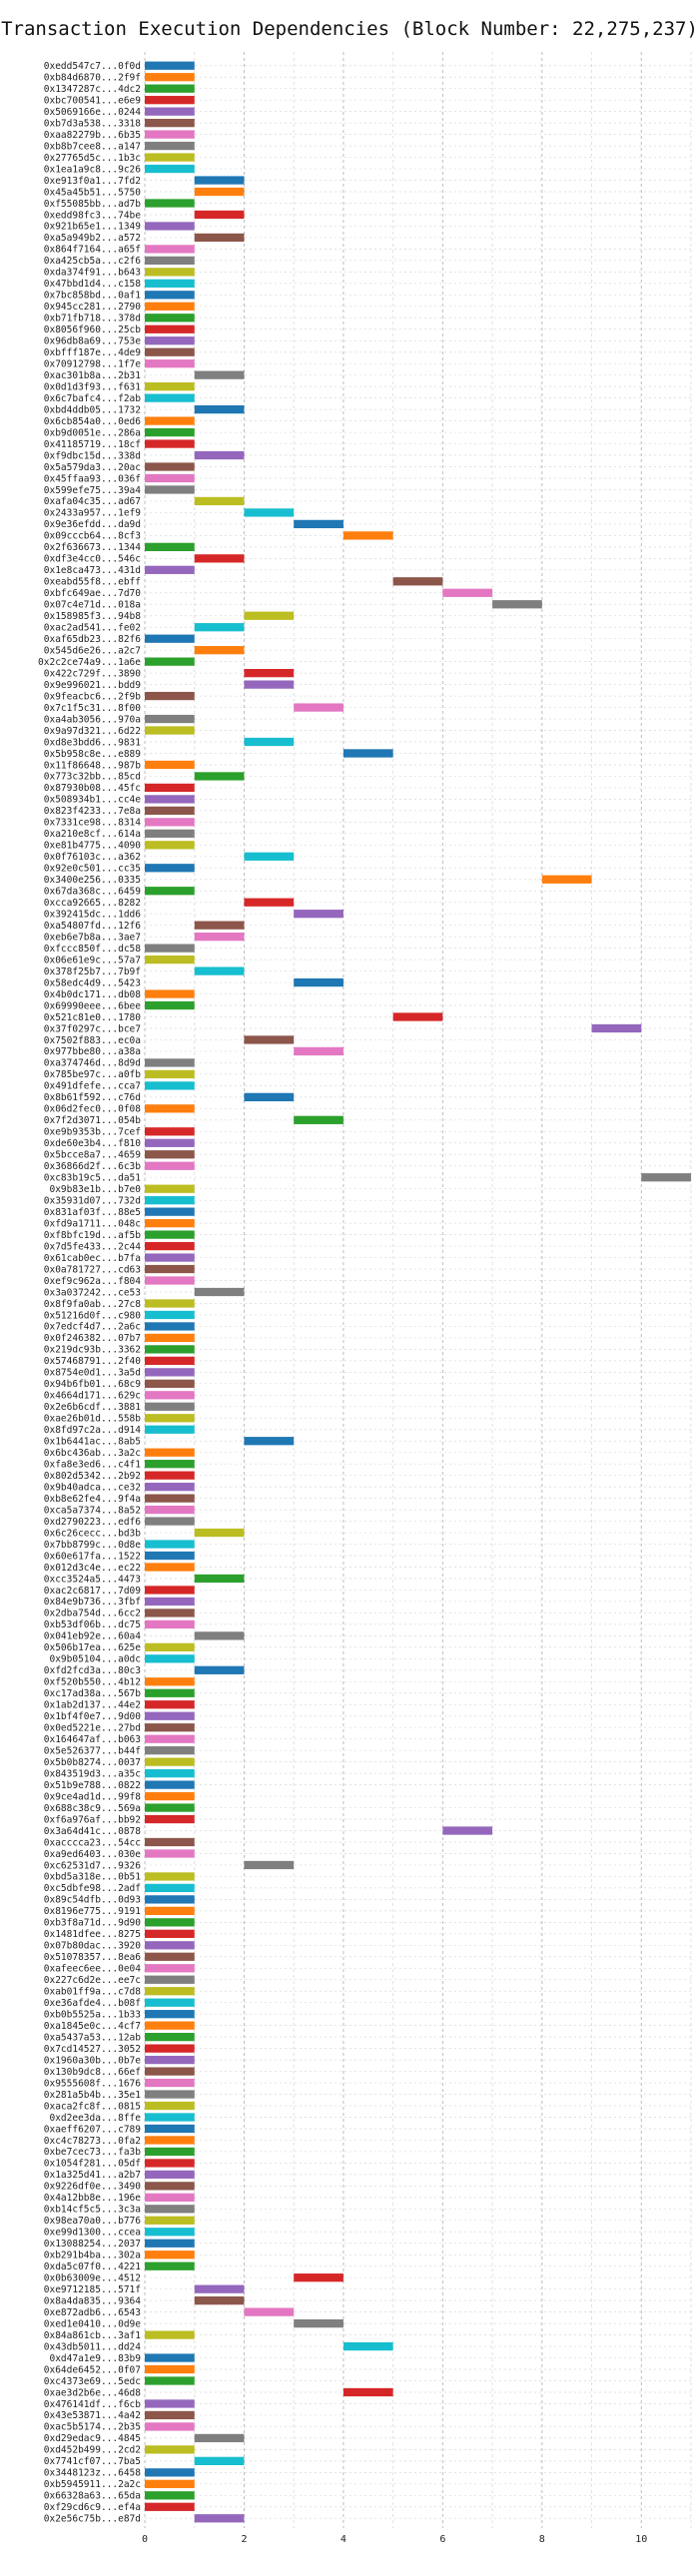  Describe the element at coordinates (93, 1246) in the screenshot. I see `y-tick-label: 0x7d5fe433...2c44` at that location.